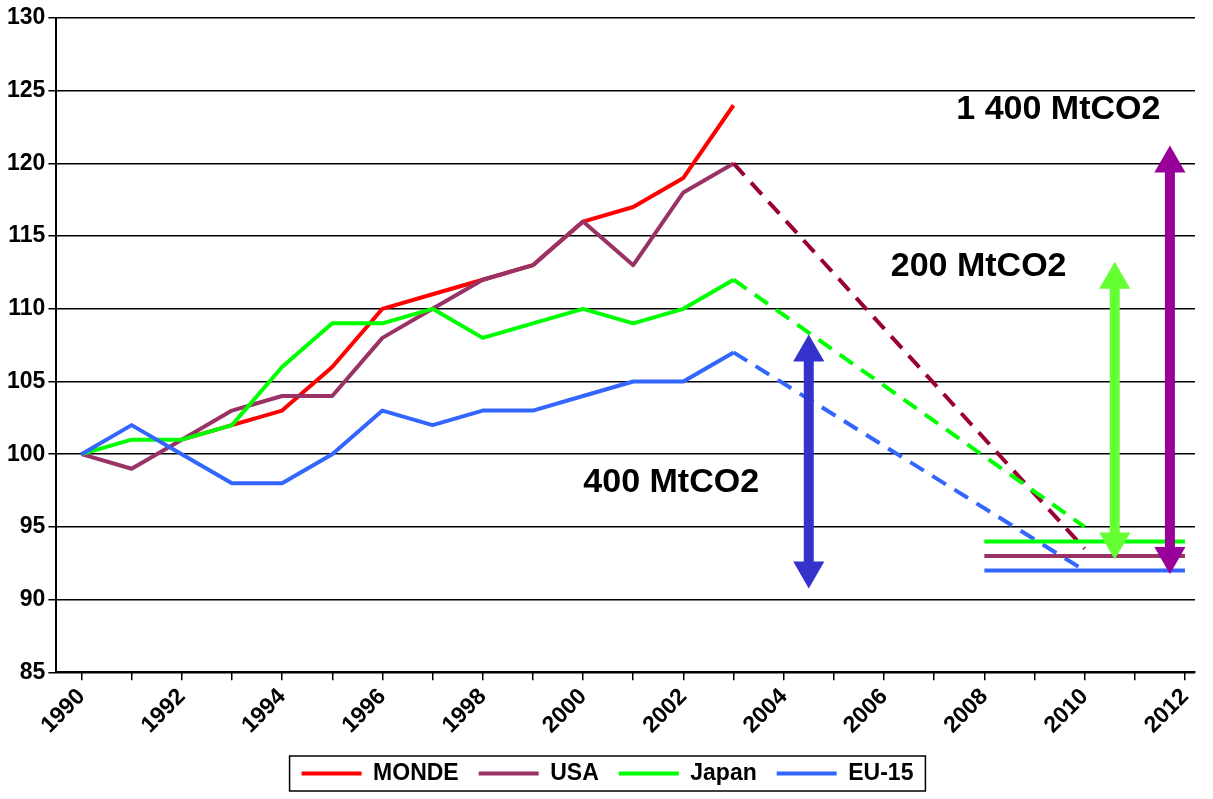  I want to click on y-tick-label: 110, so click(27, 307).